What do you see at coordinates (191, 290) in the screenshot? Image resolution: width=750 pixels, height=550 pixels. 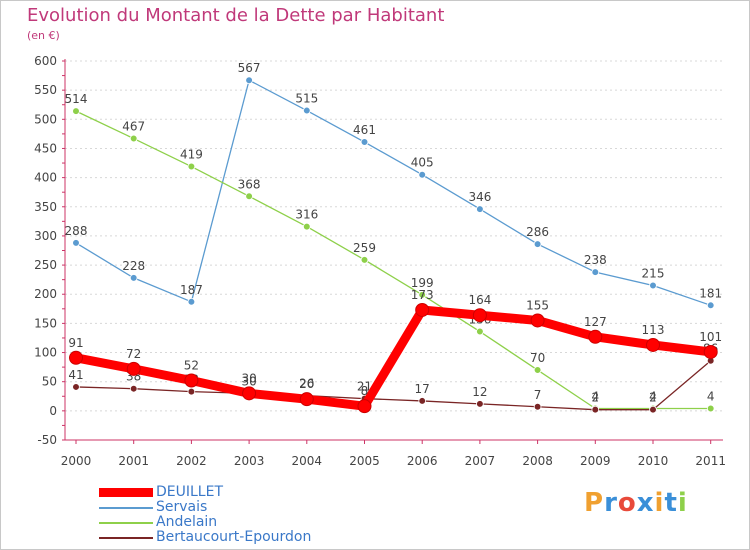 I see `data-label: 187` at bounding box center [191, 290].